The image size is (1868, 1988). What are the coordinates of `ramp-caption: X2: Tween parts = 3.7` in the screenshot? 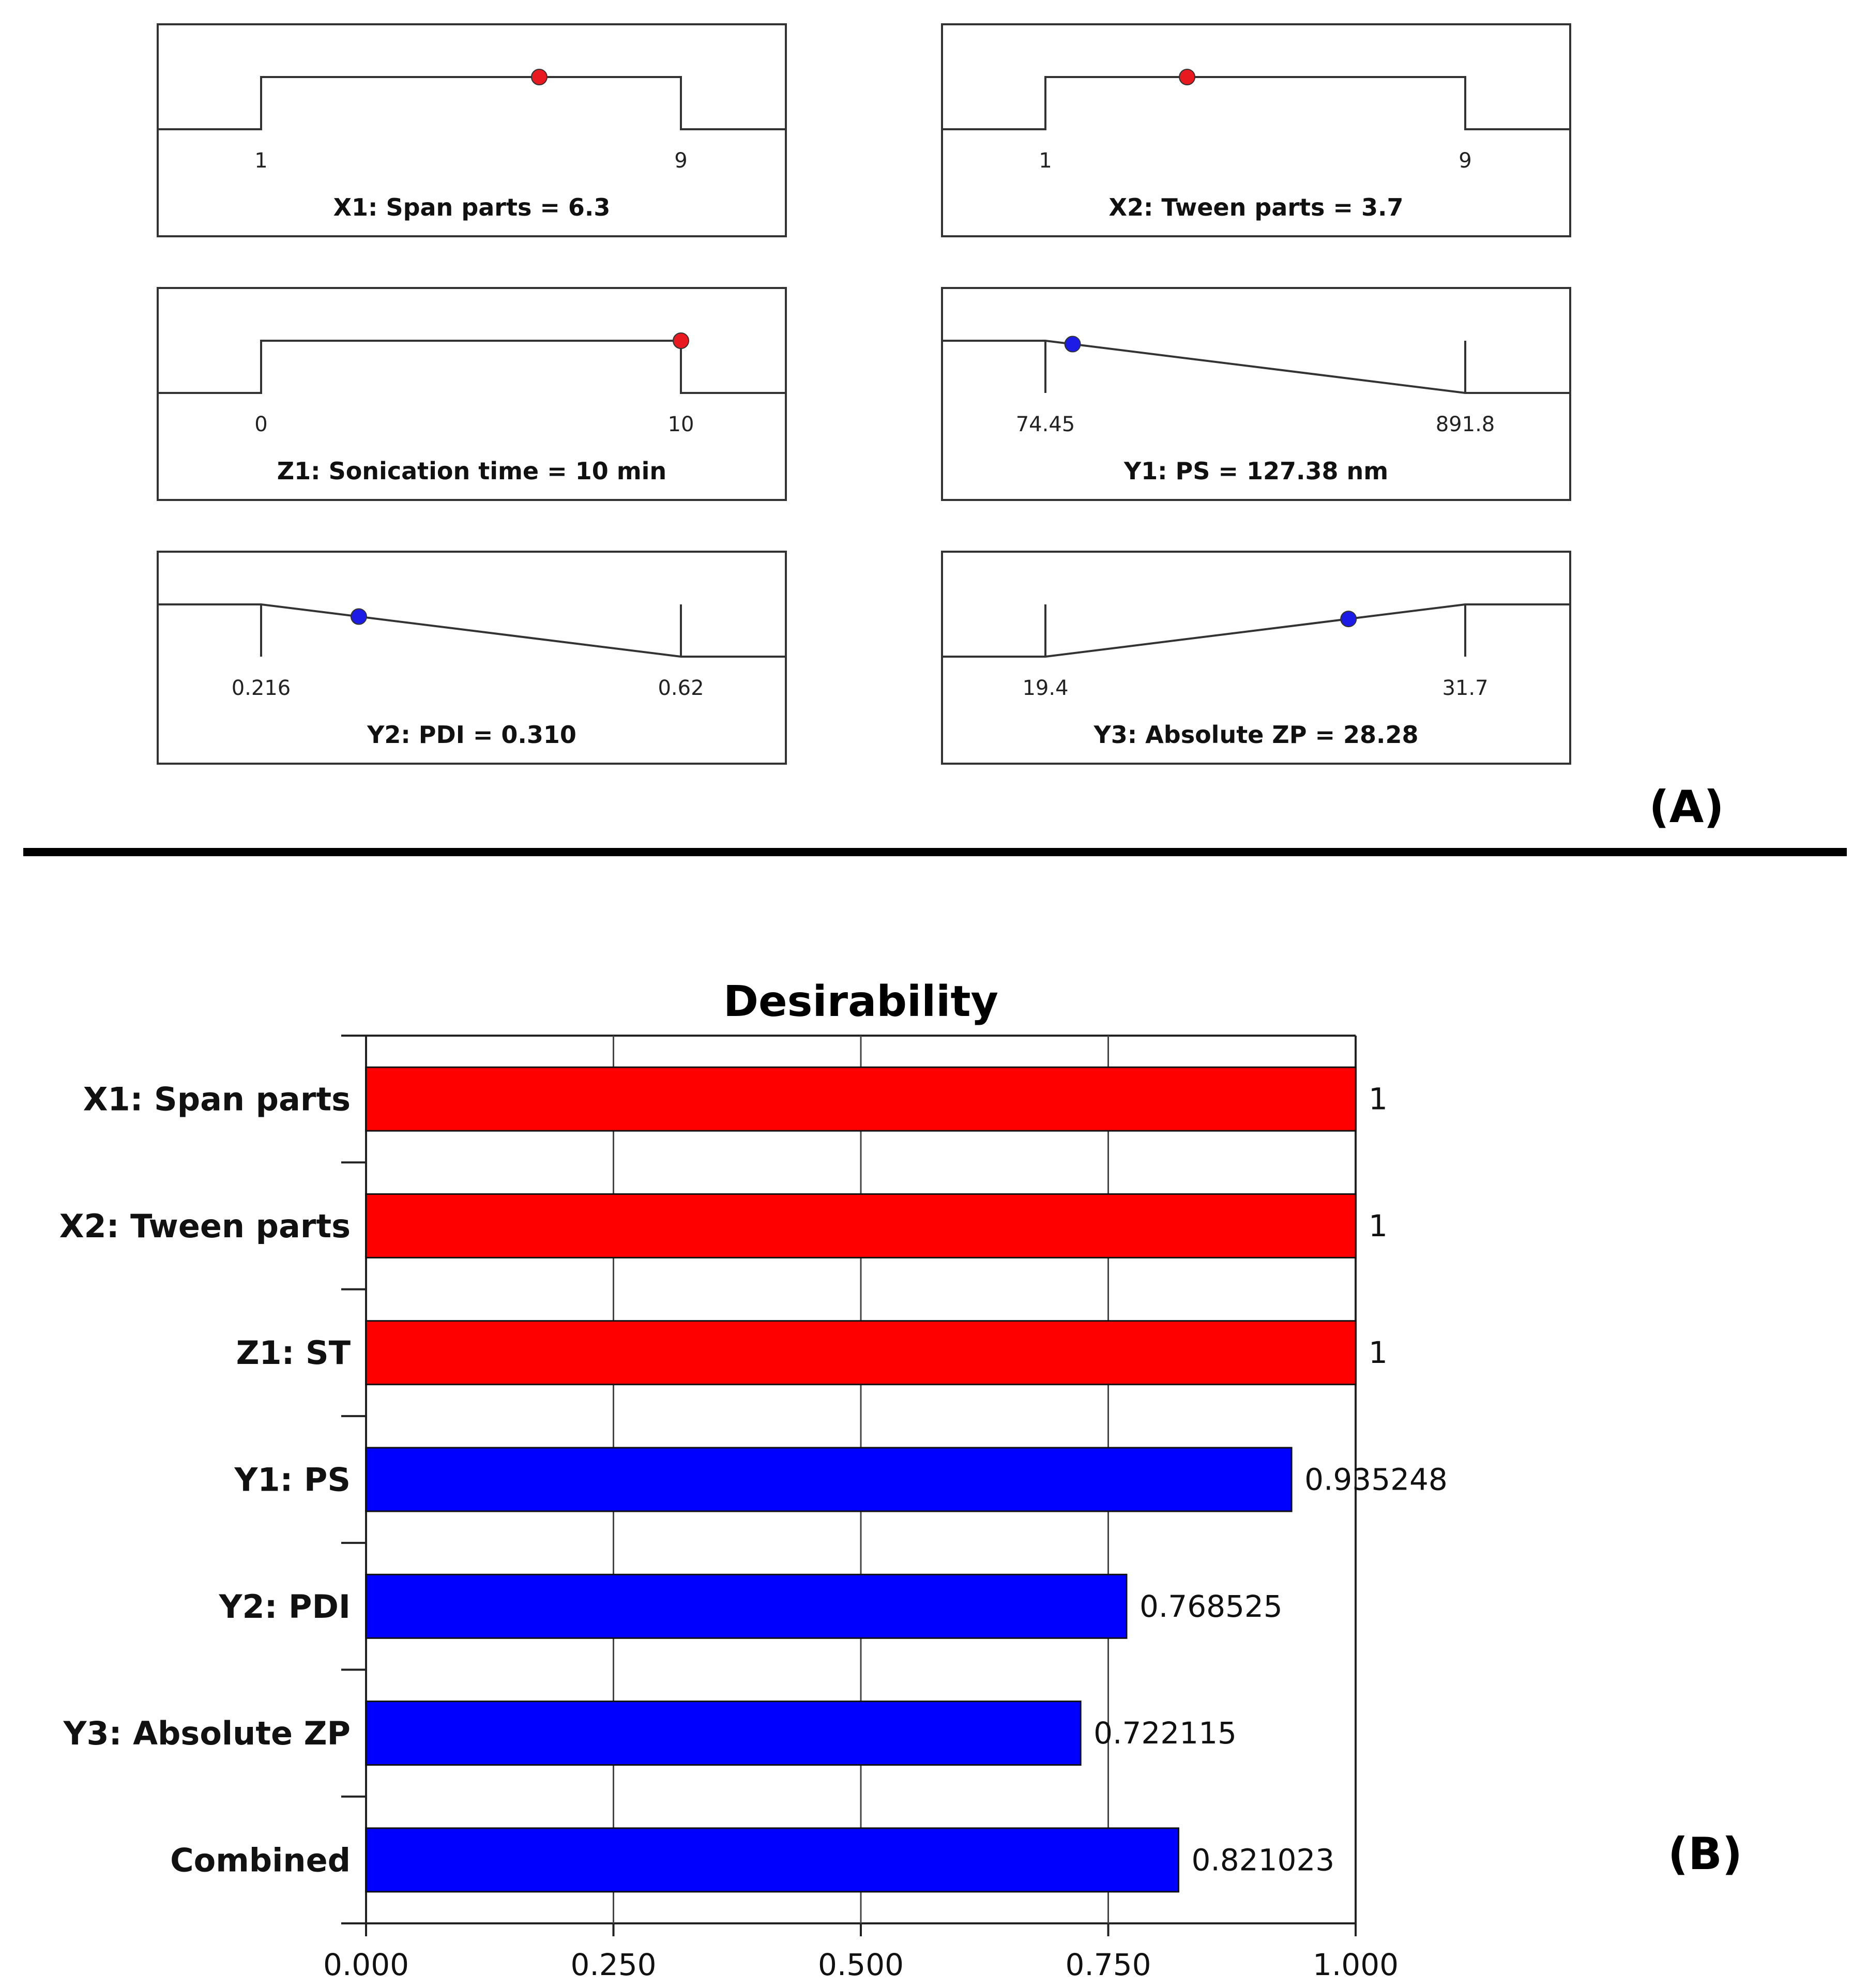 It's located at (1256, 207).